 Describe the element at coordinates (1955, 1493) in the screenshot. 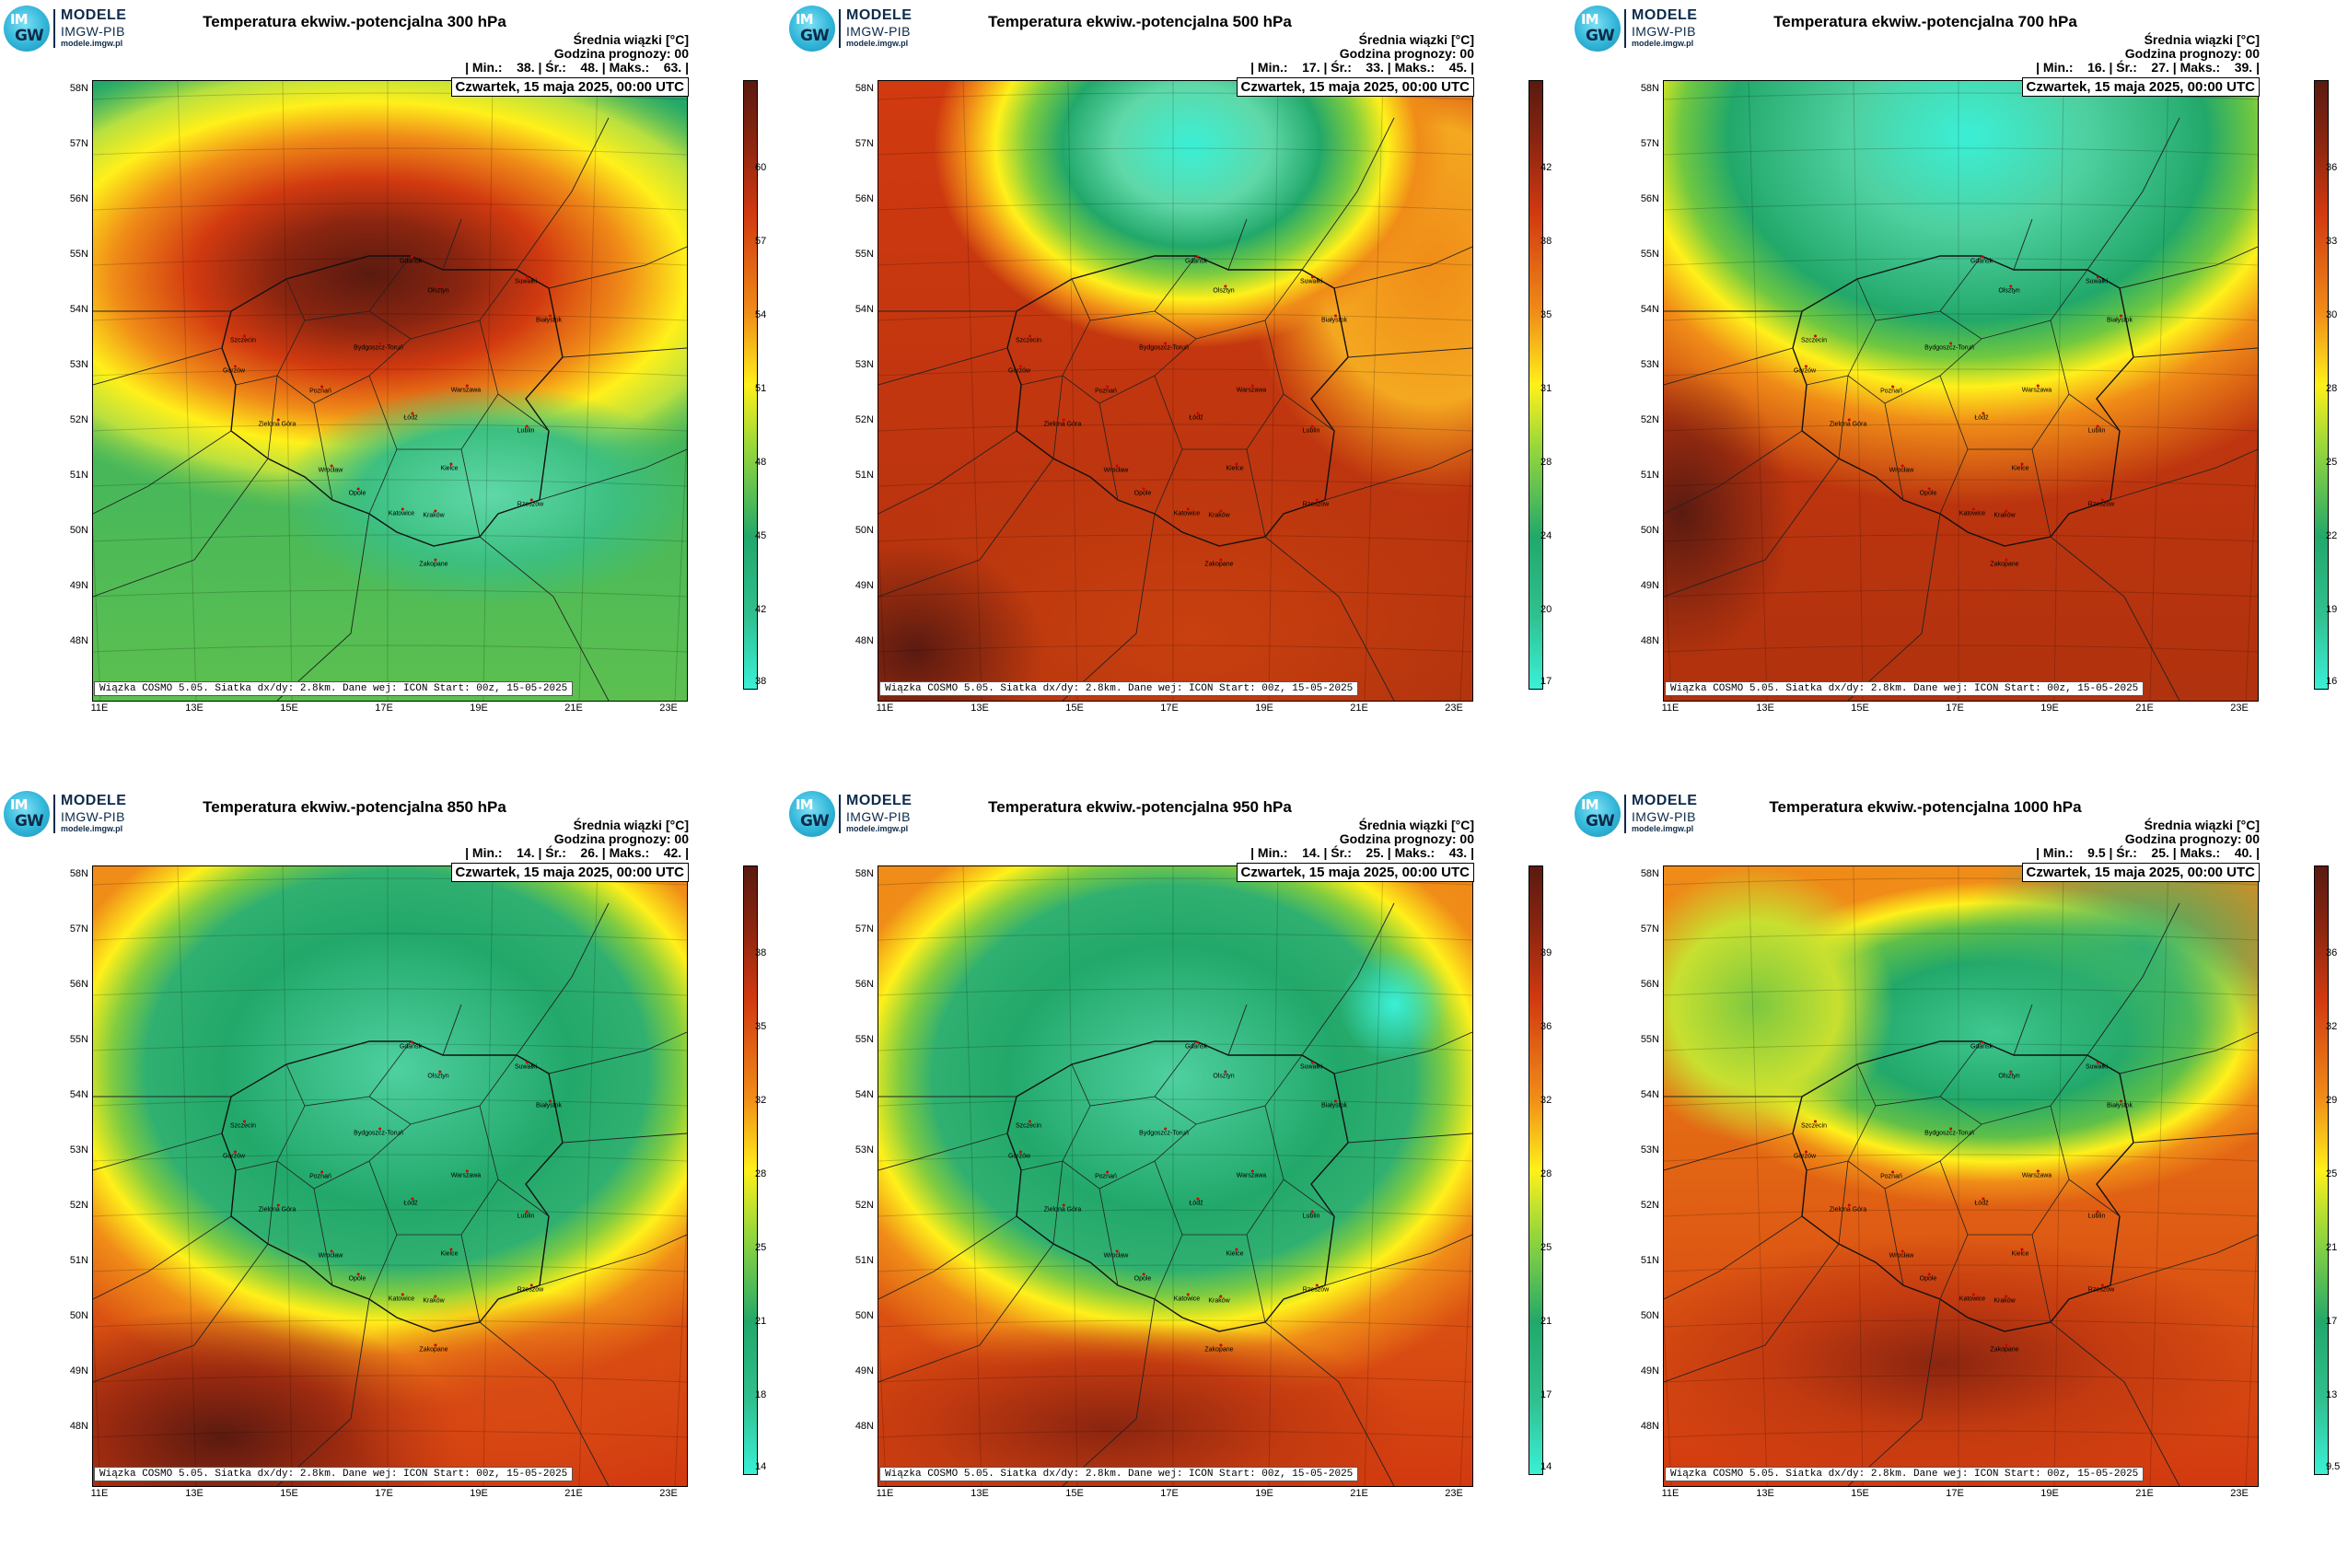

I see `longitude-tick-label: 17E` at that location.